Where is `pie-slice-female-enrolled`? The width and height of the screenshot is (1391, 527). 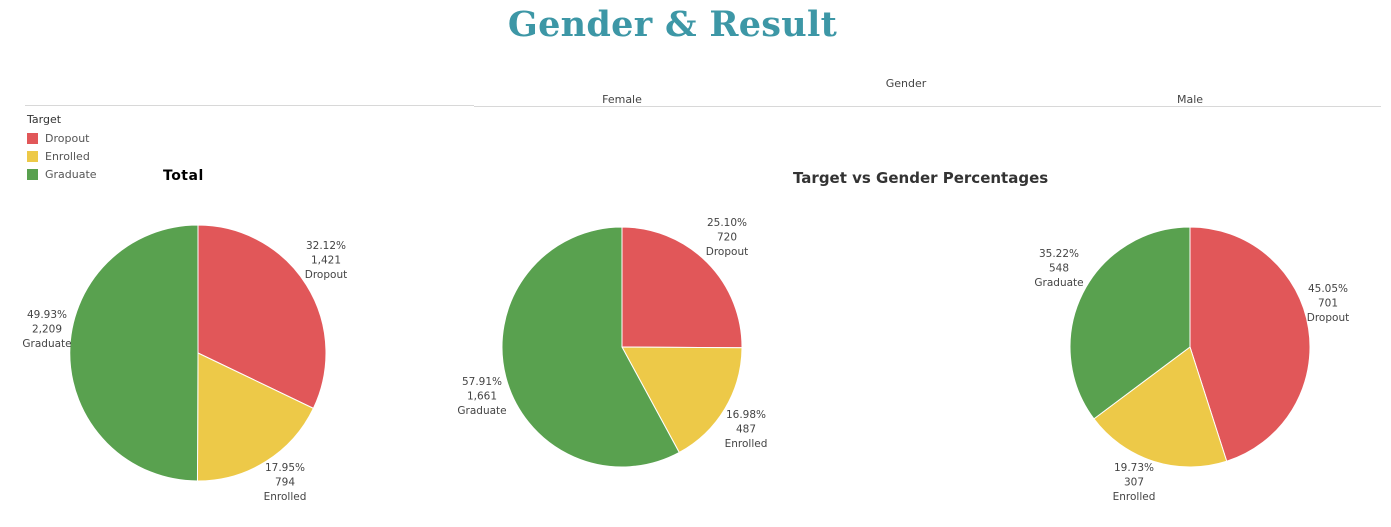
pie-slice-female-enrolled is located at coordinates (682, 400).